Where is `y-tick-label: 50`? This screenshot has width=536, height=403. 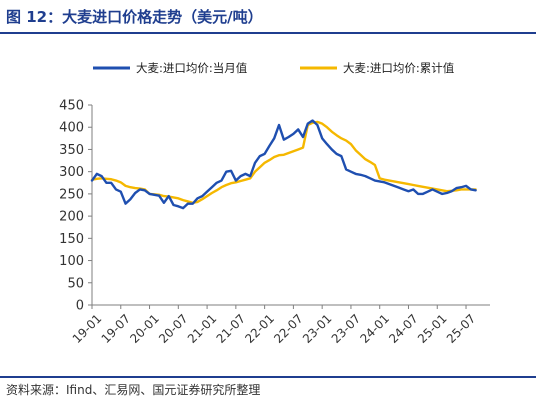
y-tick-label: 50 is located at coordinates (75, 283).